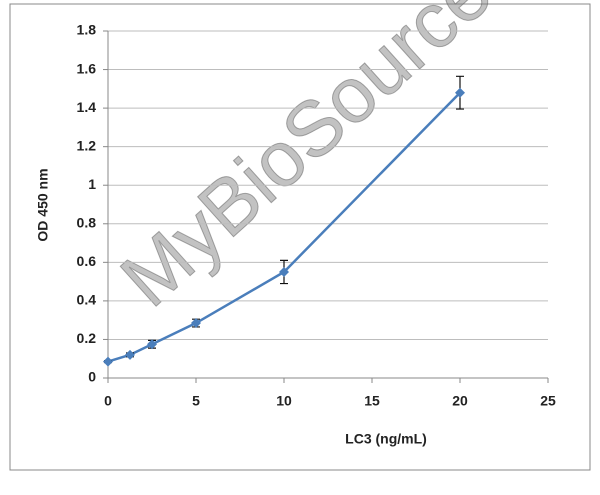 The width and height of the screenshot is (600, 495). Describe the element at coordinates (92, 377) in the screenshot. I see `y-tick-label: 0` at that location.